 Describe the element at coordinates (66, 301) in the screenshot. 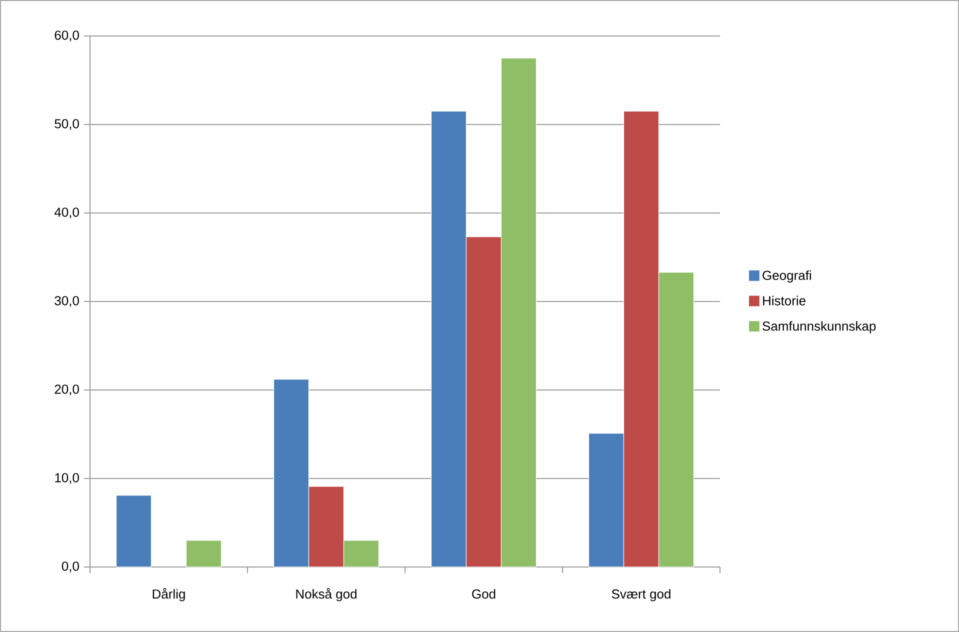

I see `y-tick-label: 30,0` at that location.